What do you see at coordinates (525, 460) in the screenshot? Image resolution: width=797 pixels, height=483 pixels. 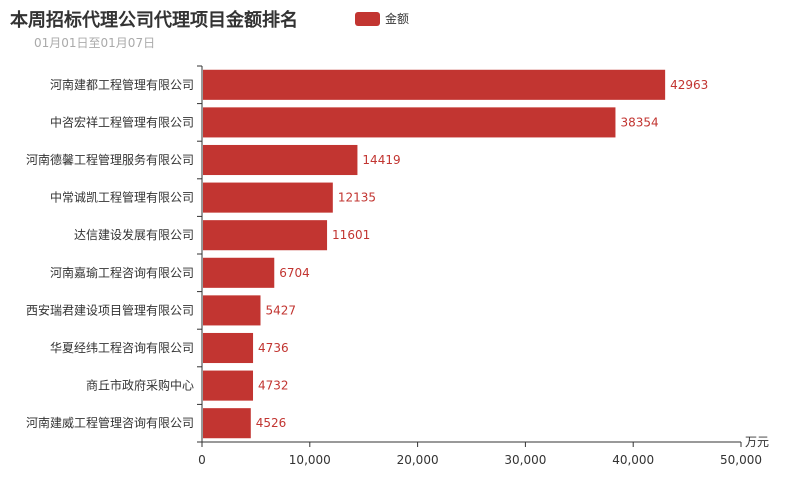 I see `x-tick-label: 30,000` at bounding box center [525, 460].